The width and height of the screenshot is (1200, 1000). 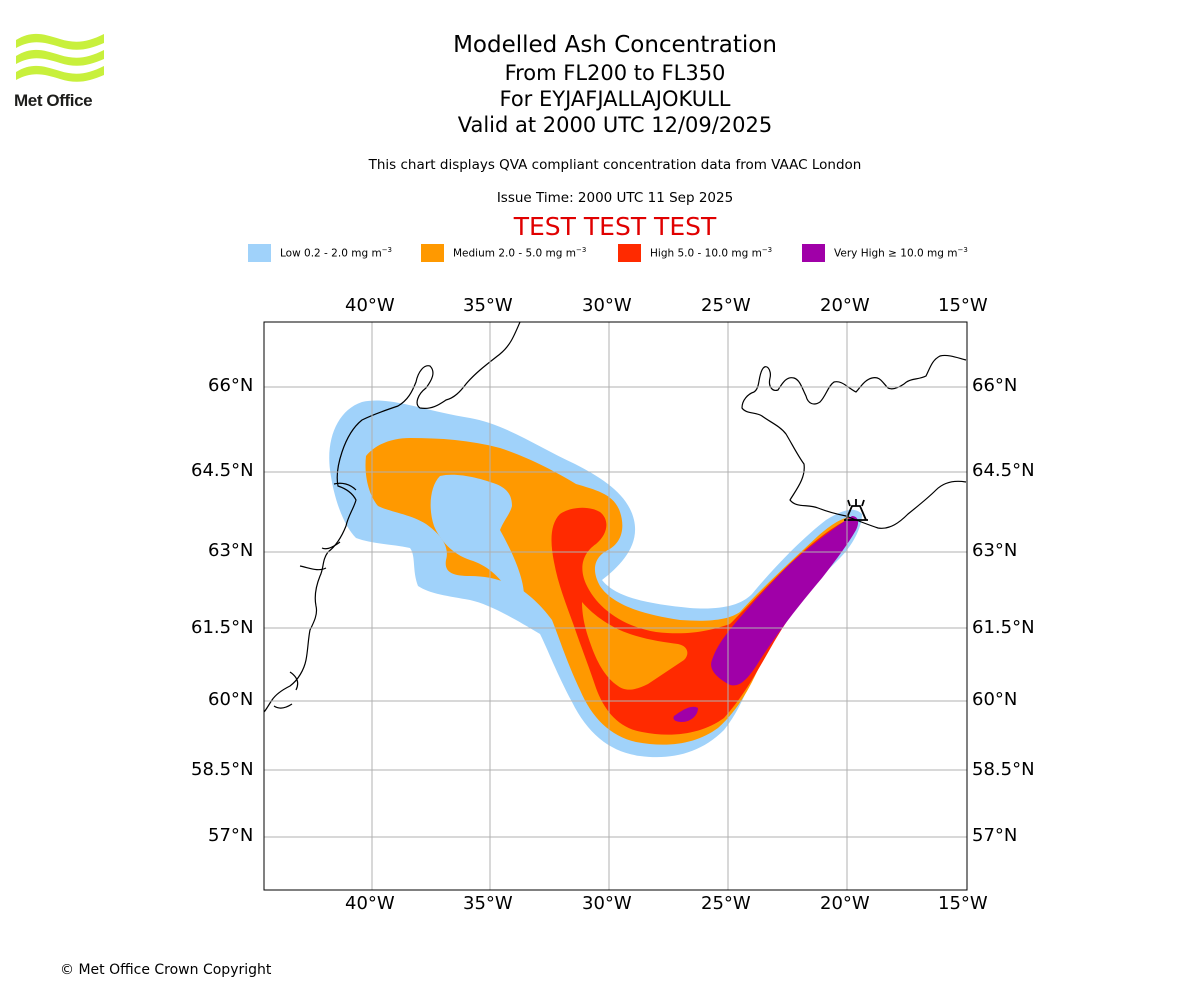 I want to click on copyright: © Met Office Crown Copyright, so click(x=166, y=970).